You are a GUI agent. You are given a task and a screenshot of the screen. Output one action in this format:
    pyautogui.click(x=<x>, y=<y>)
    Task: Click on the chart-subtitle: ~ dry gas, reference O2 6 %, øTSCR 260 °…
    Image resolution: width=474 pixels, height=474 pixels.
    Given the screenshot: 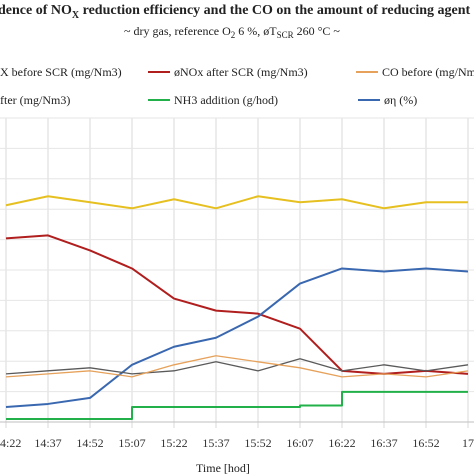 What is the action you would take?
    pyautogui.click(x=232, y=32)
    